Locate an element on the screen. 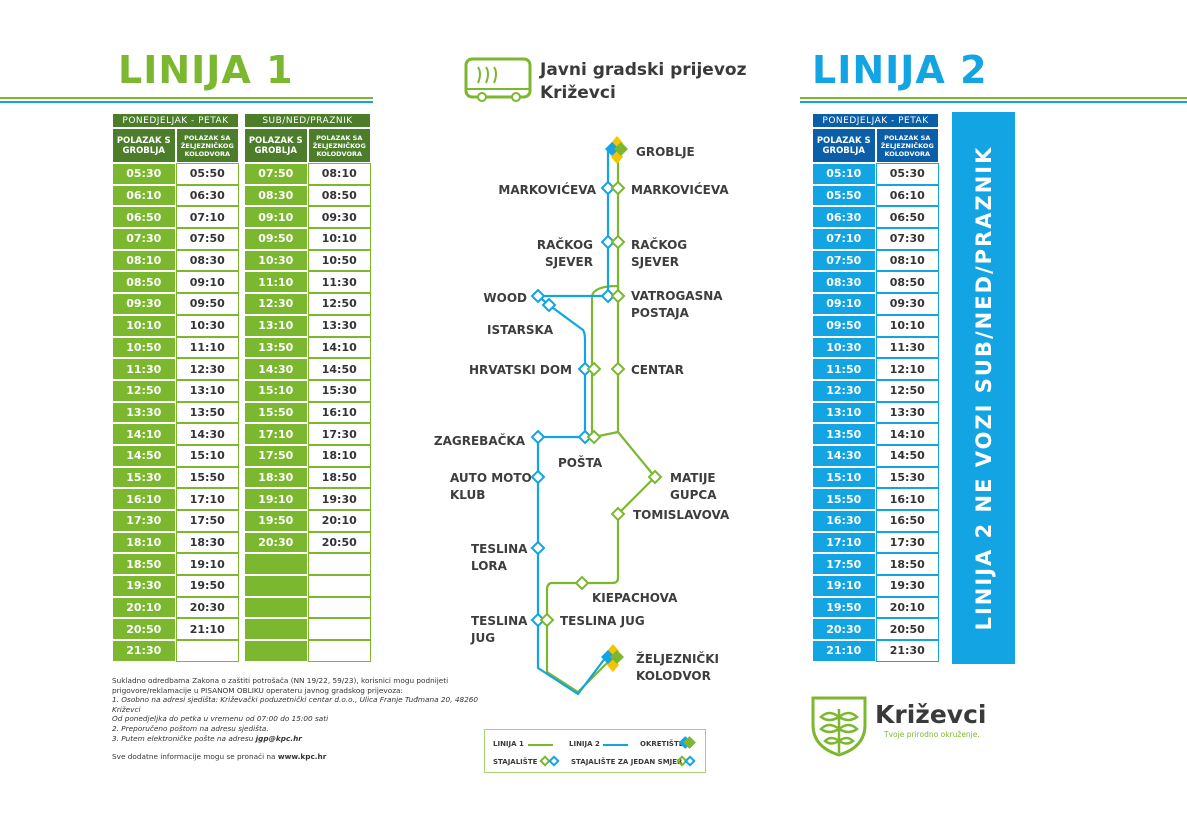 The height and width of the screenshot is (837, 1187). departure-from-station: 12:50 is located at coordinates (907, 390).